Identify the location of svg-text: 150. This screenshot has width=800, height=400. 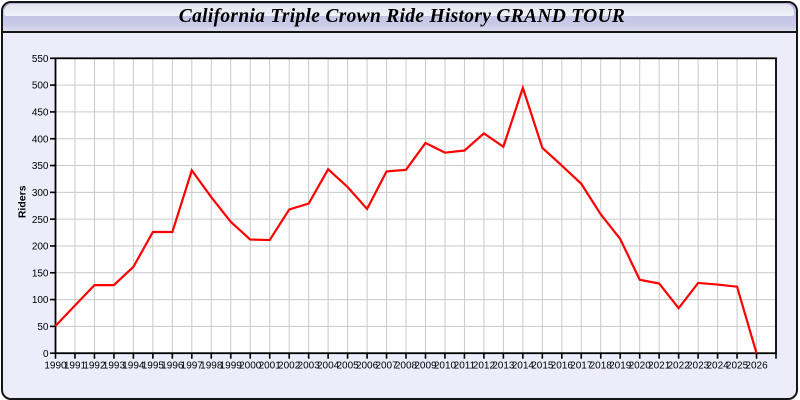
(40, 273).